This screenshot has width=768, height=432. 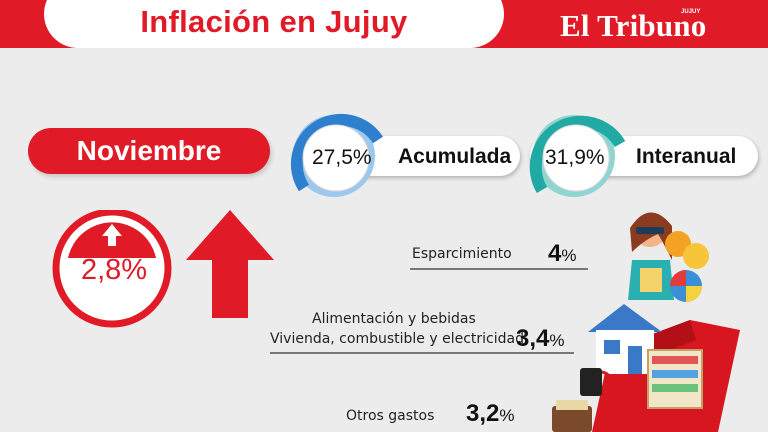 I want to click on month-label: Noviembre, so click(x=149, y=150).